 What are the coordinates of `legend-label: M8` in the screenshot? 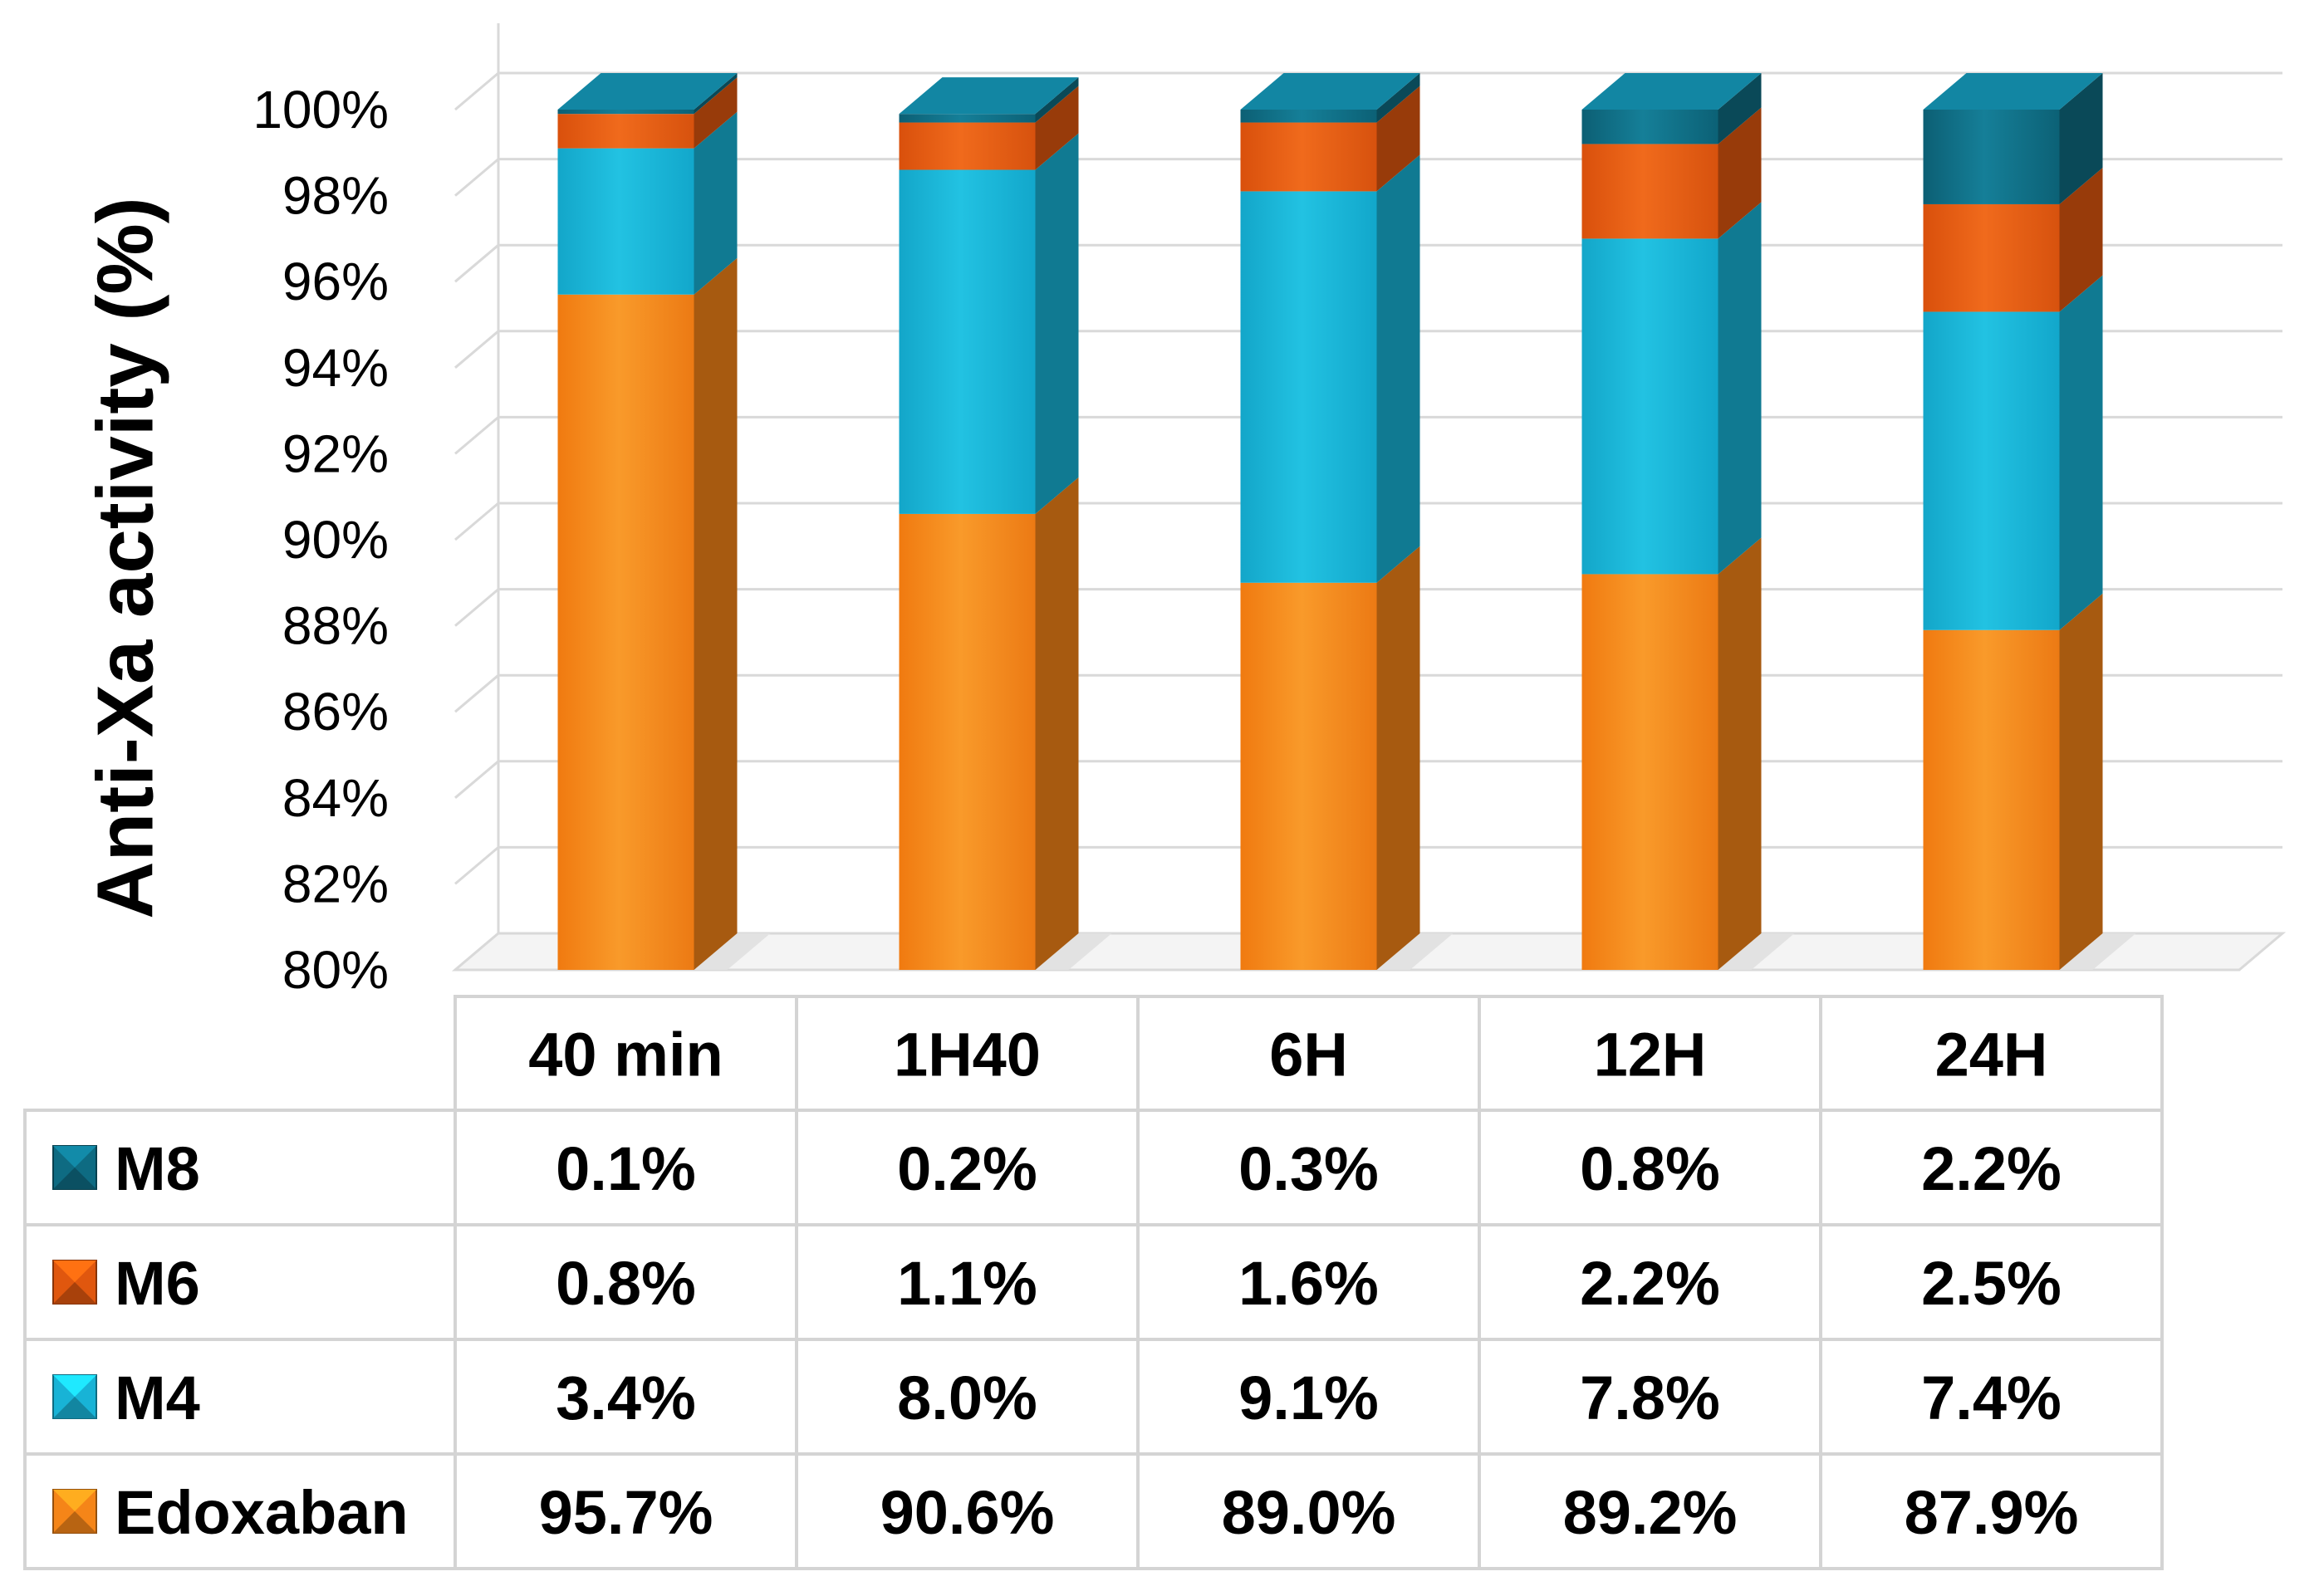 It's located at (157, 1168).